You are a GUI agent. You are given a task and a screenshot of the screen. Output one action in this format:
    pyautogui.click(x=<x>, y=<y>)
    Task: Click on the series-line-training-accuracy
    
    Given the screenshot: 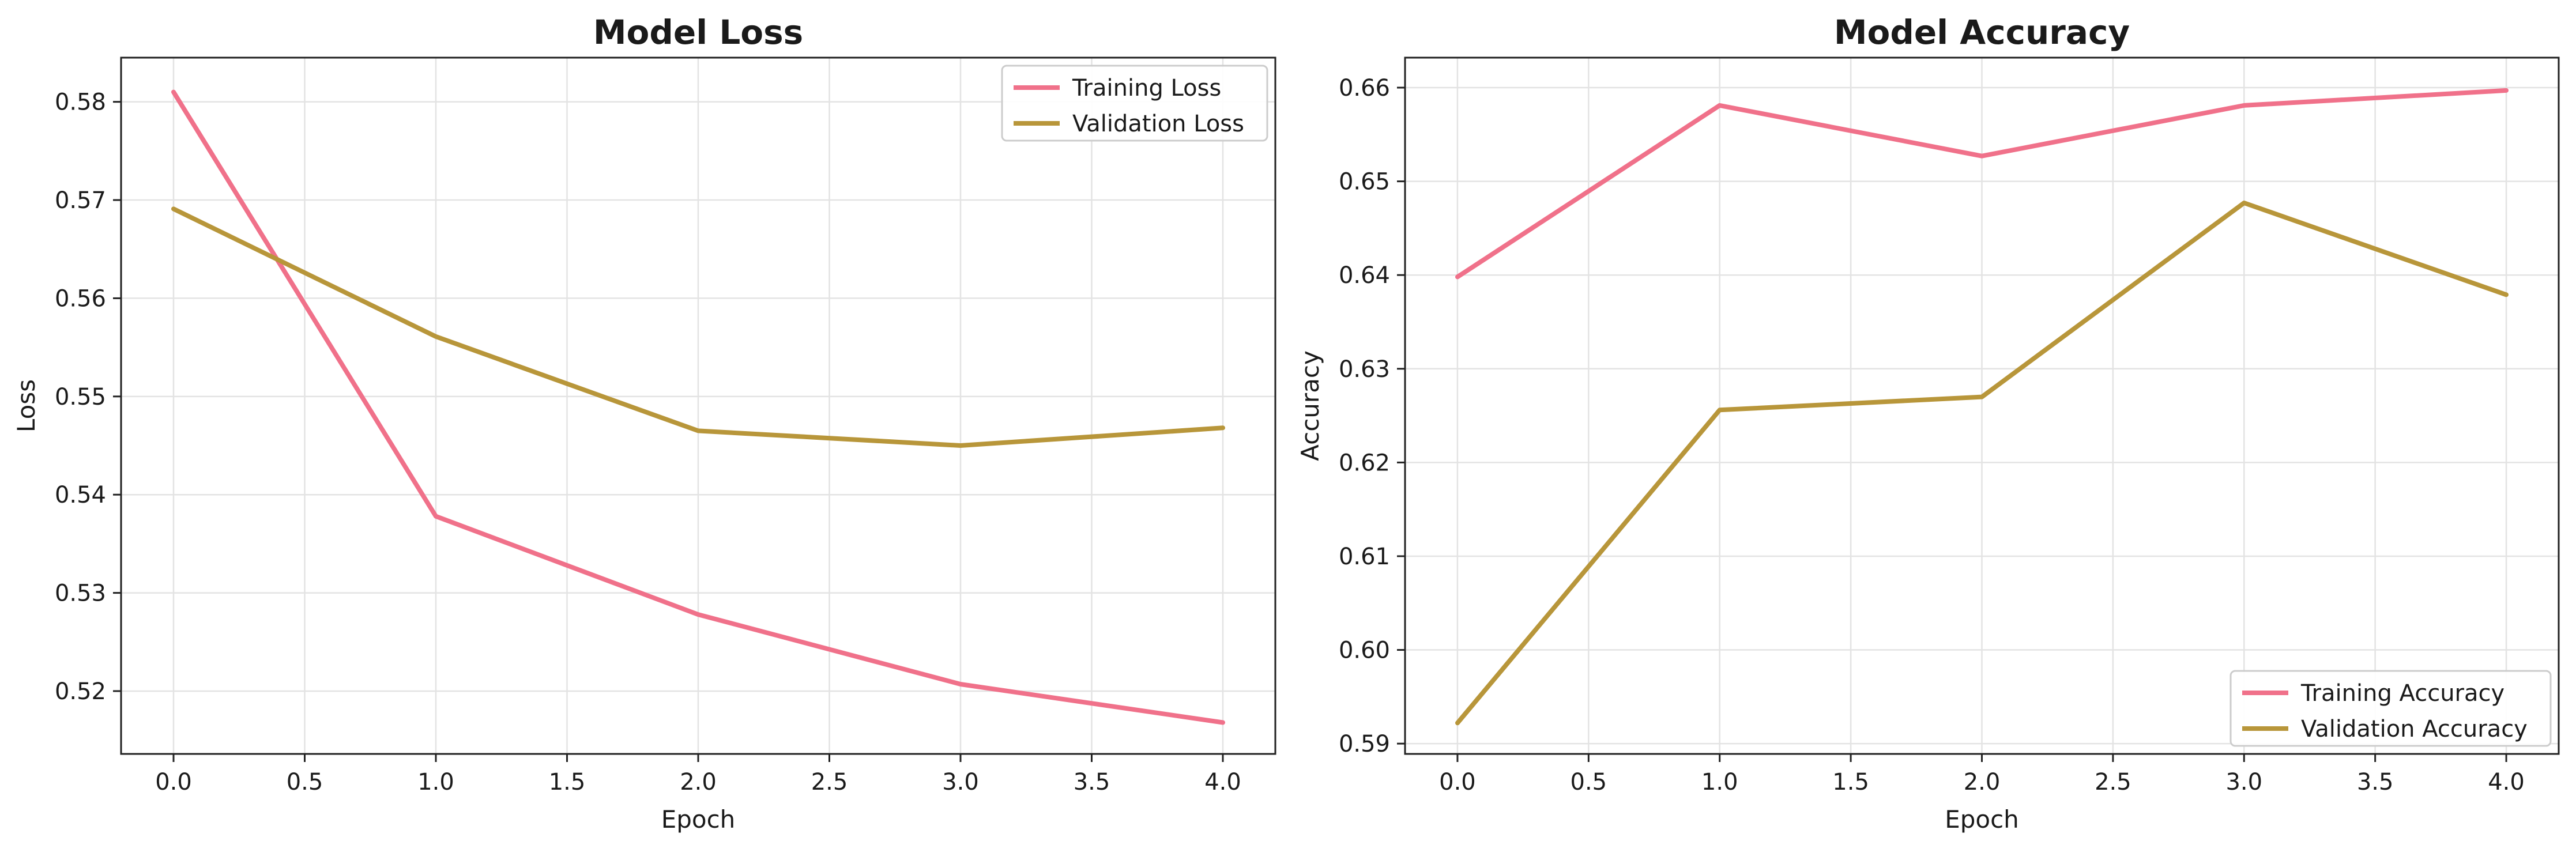 What is the action you would take?
    pyautogui.click(x=1982, y=184)
    